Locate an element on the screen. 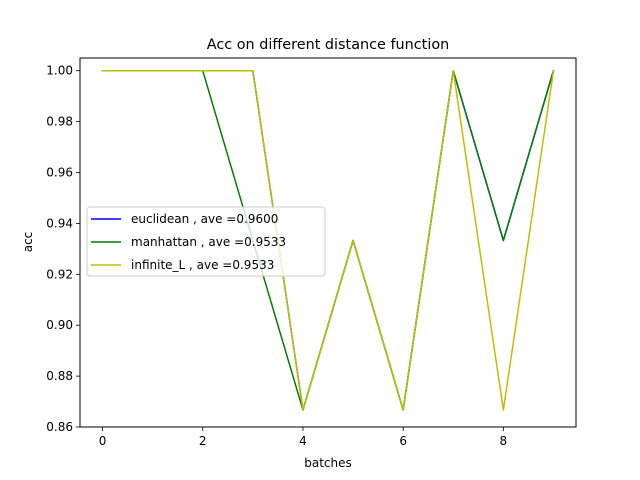 The height and width of the screenshot is (480, 640). y-tick-label: 0.96 is located at coordinates (59, 173).